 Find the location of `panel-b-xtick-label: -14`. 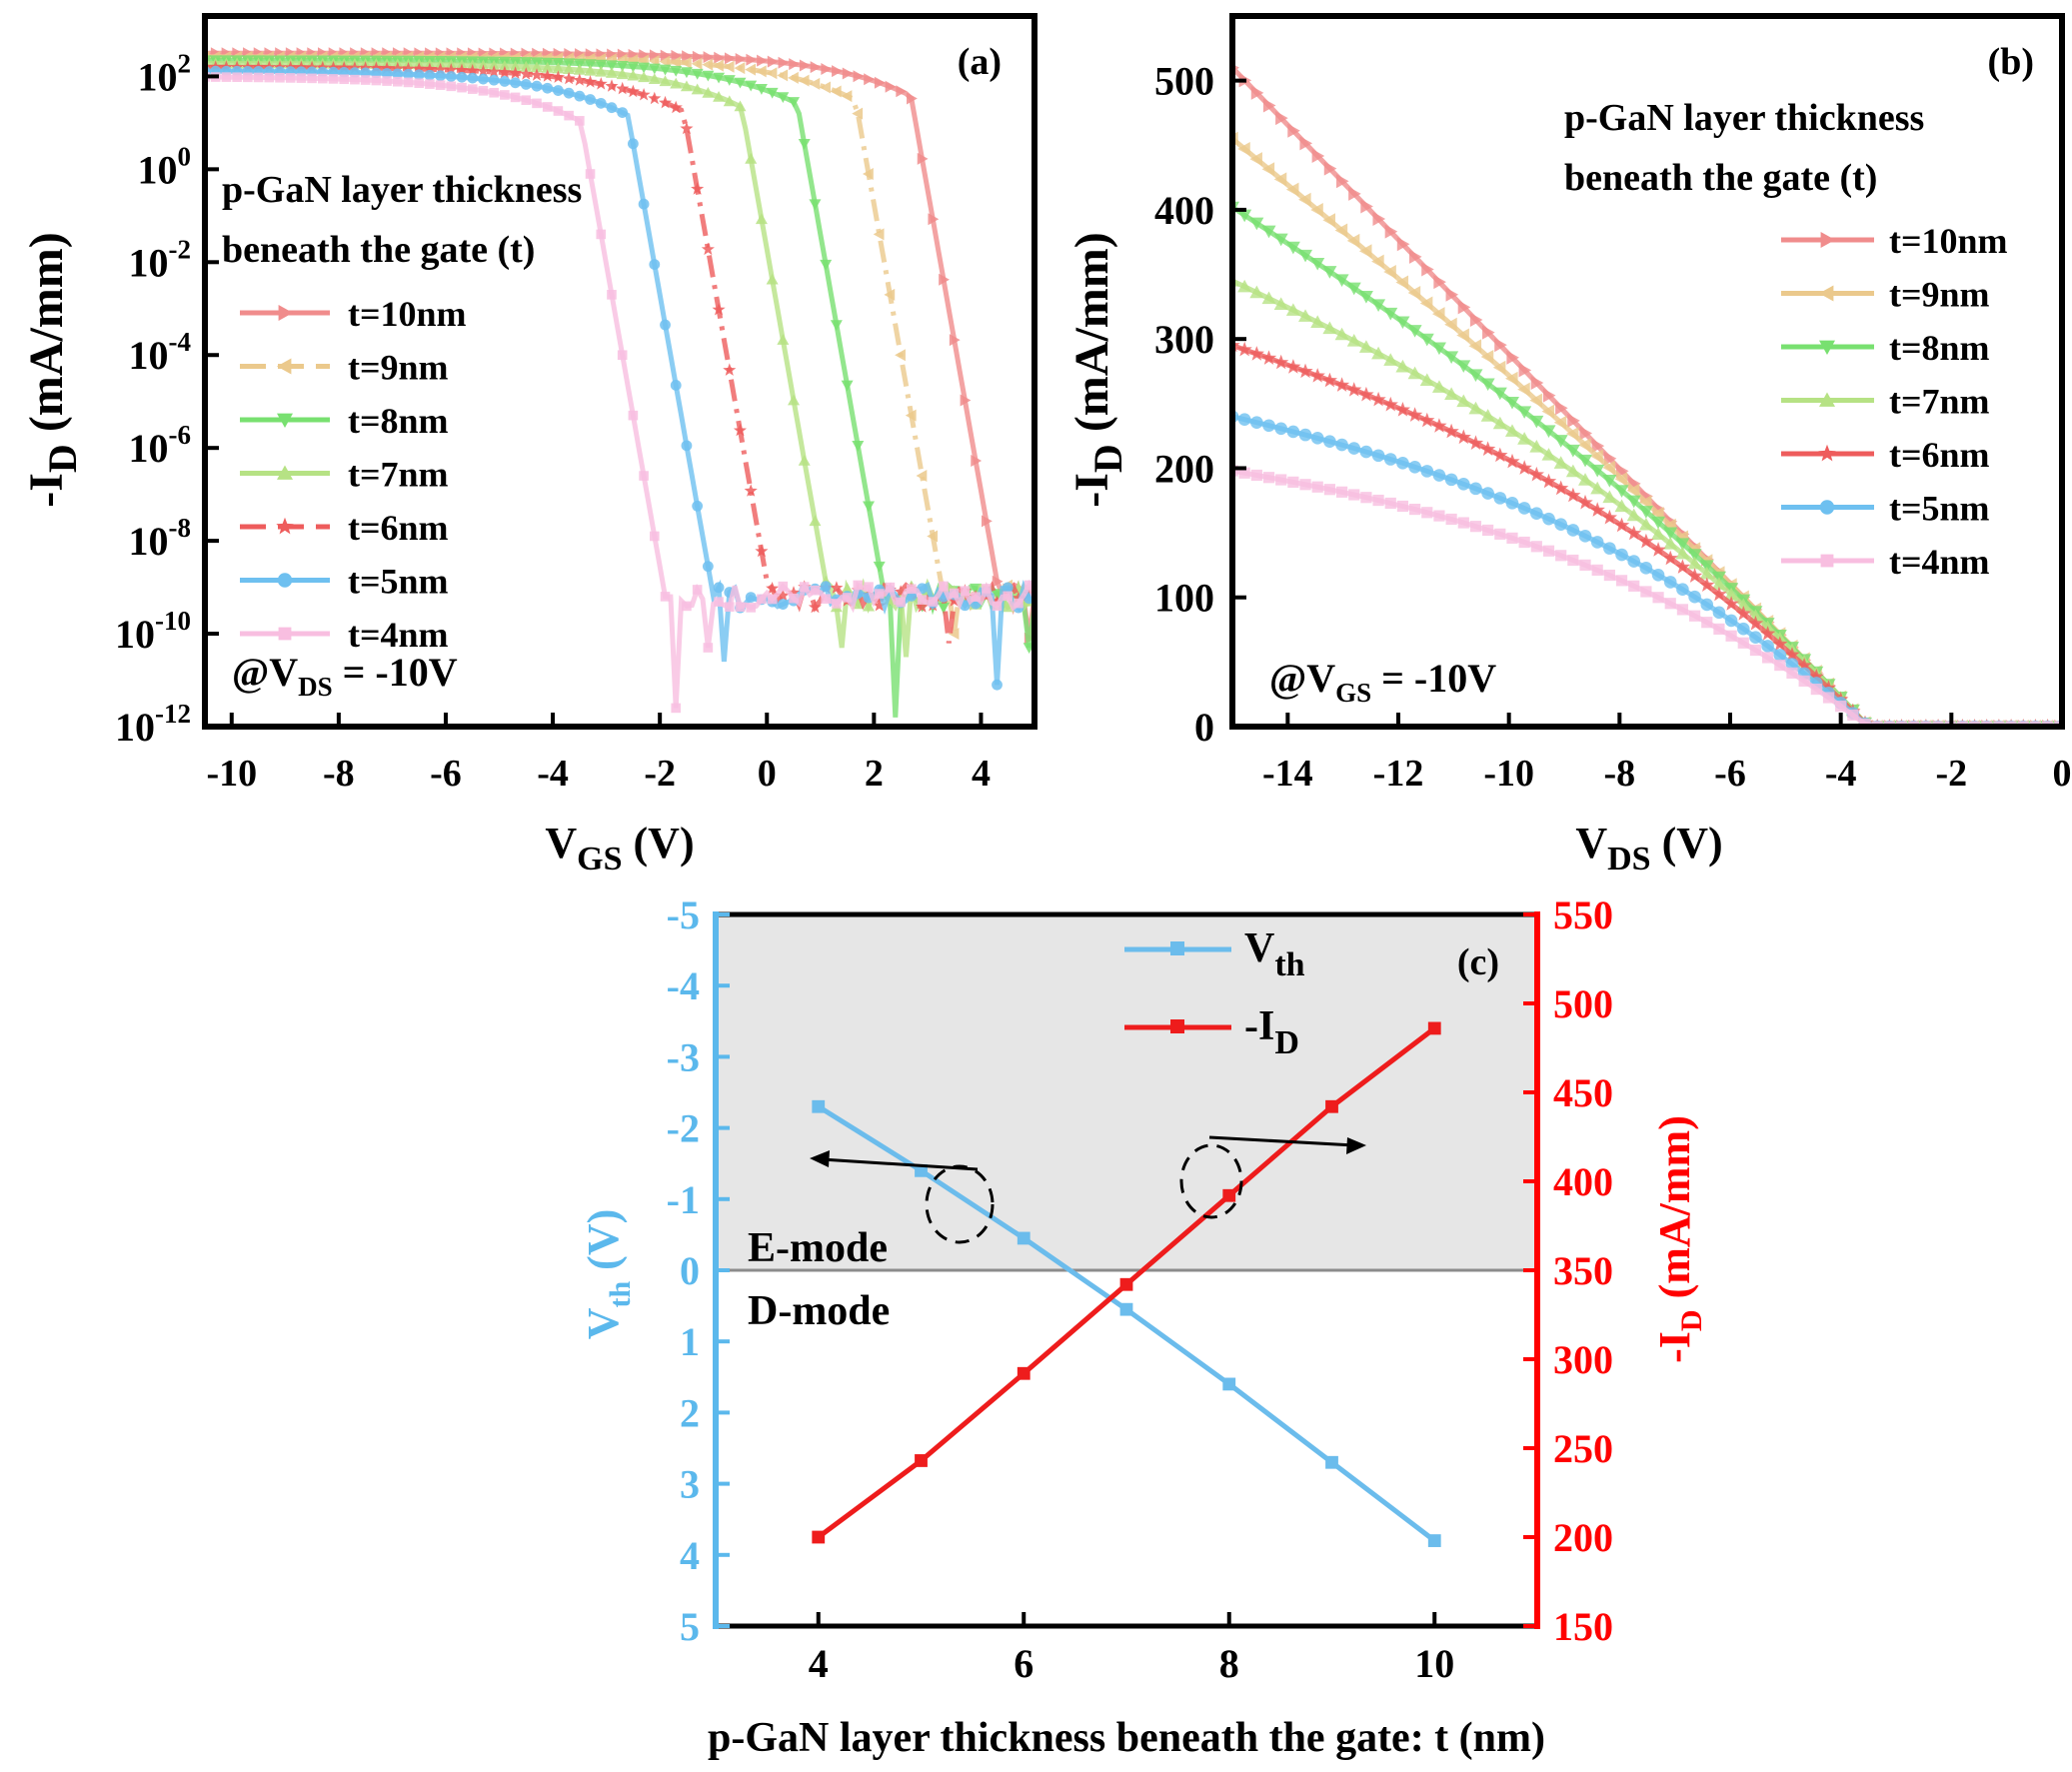

panel-b-xtick-label: -14 is located at coordinates (1287, 774).